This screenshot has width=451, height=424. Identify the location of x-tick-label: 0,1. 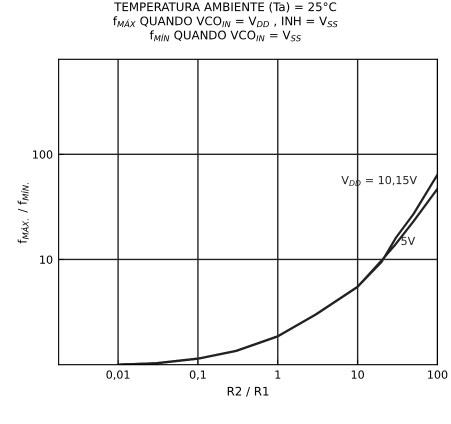
(198, 375).